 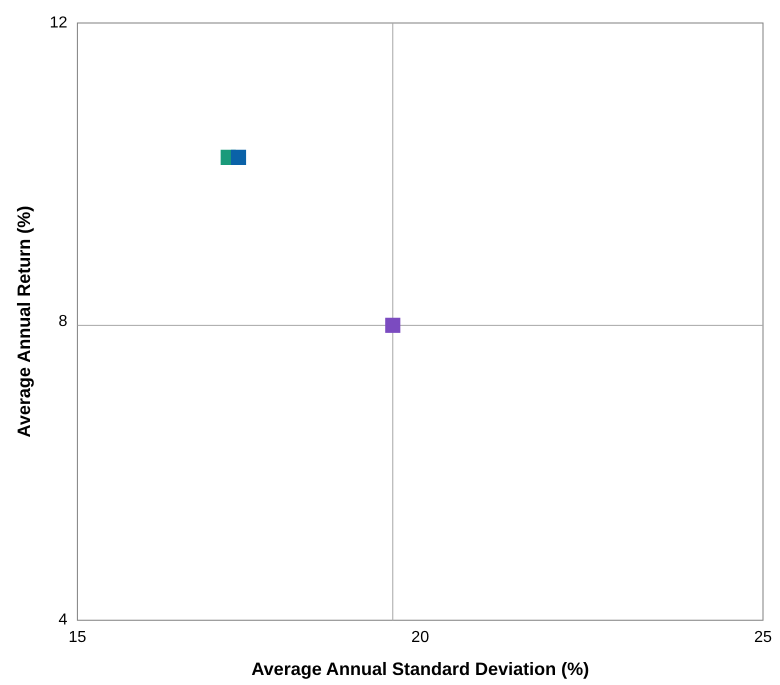 What do you see at coordinates (24, 322) in the screenshot?
I see `y-axis-title: Average Annual Return (%)` at bounding box center [24, 322].